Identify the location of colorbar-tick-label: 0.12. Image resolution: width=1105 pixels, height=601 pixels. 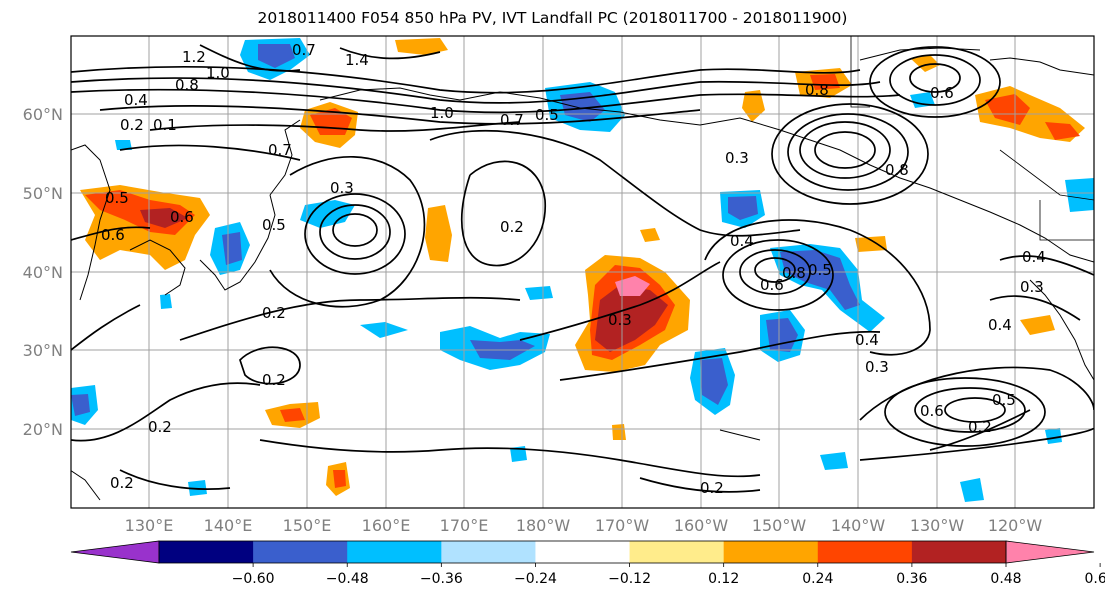
(723, 579).